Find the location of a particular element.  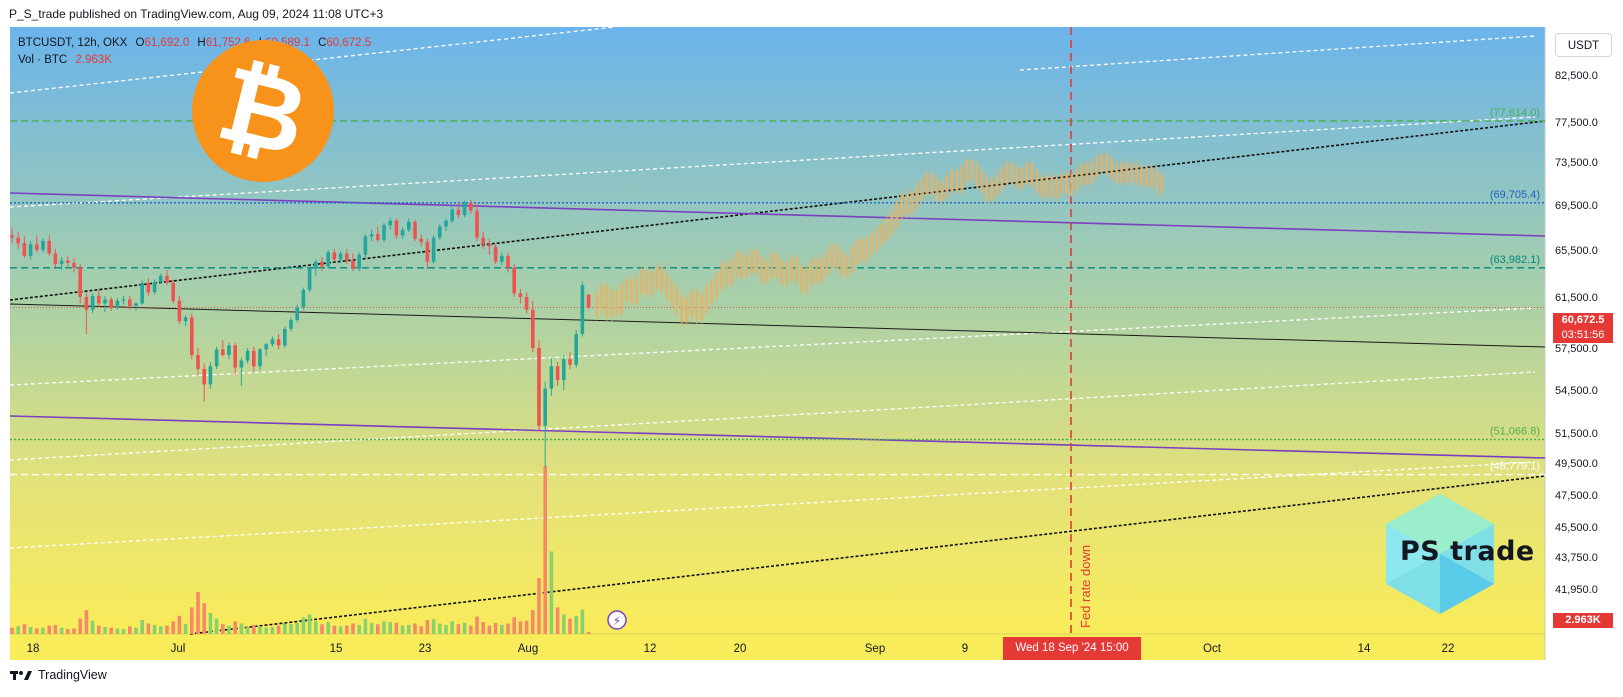

last-price-value: 60,672.5 is located at coordinates (1583, 320).